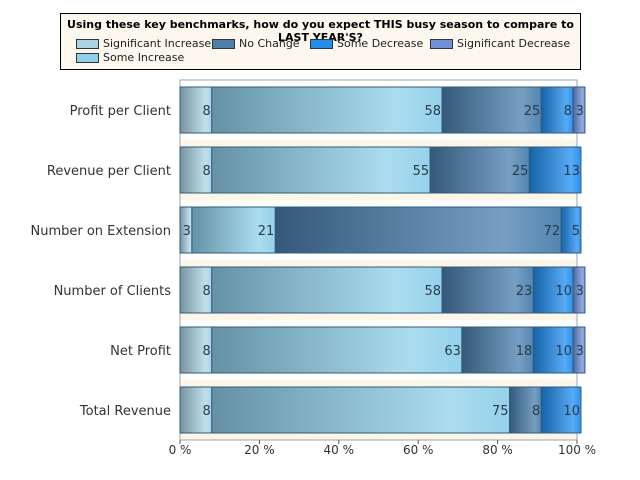 This screenshot has width=640, height=480. What do you see at coordinates (269, 43) in the screenshot?
I see `legend-label: No Change` at bounding box center [269, 43].